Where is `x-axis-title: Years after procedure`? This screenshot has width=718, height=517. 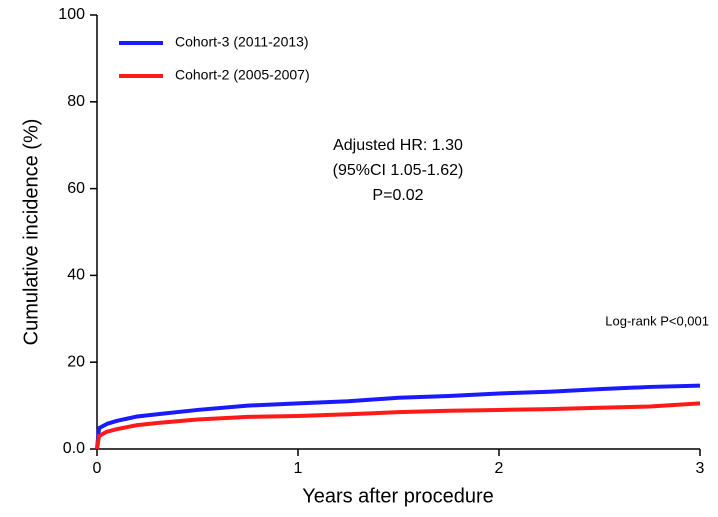
x-axis-title: Years after procedure is located at coordinates (398, 496).